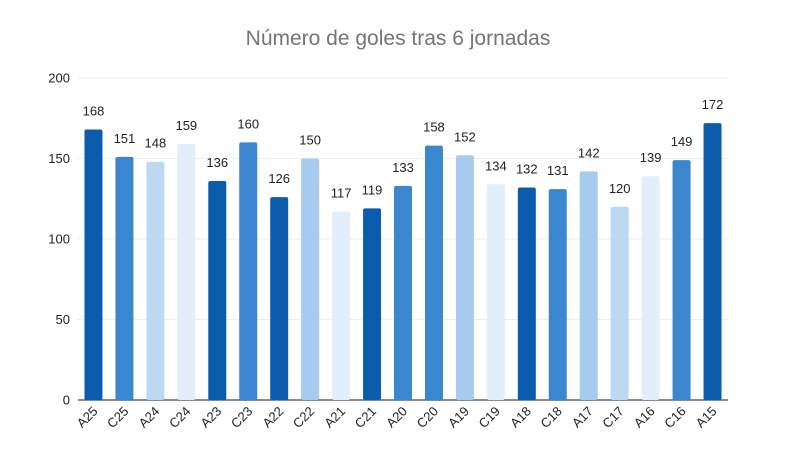 The width and height of the screenshot is (796, 465). Describe the element at coordinates (458, 417) in the screenshot. I see `x-tick-label-A19: A19` at that location.